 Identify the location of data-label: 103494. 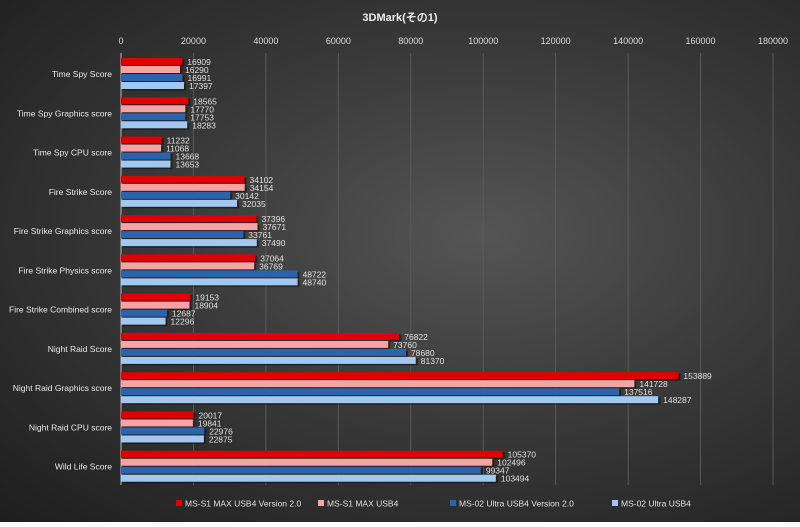
(515, 479).